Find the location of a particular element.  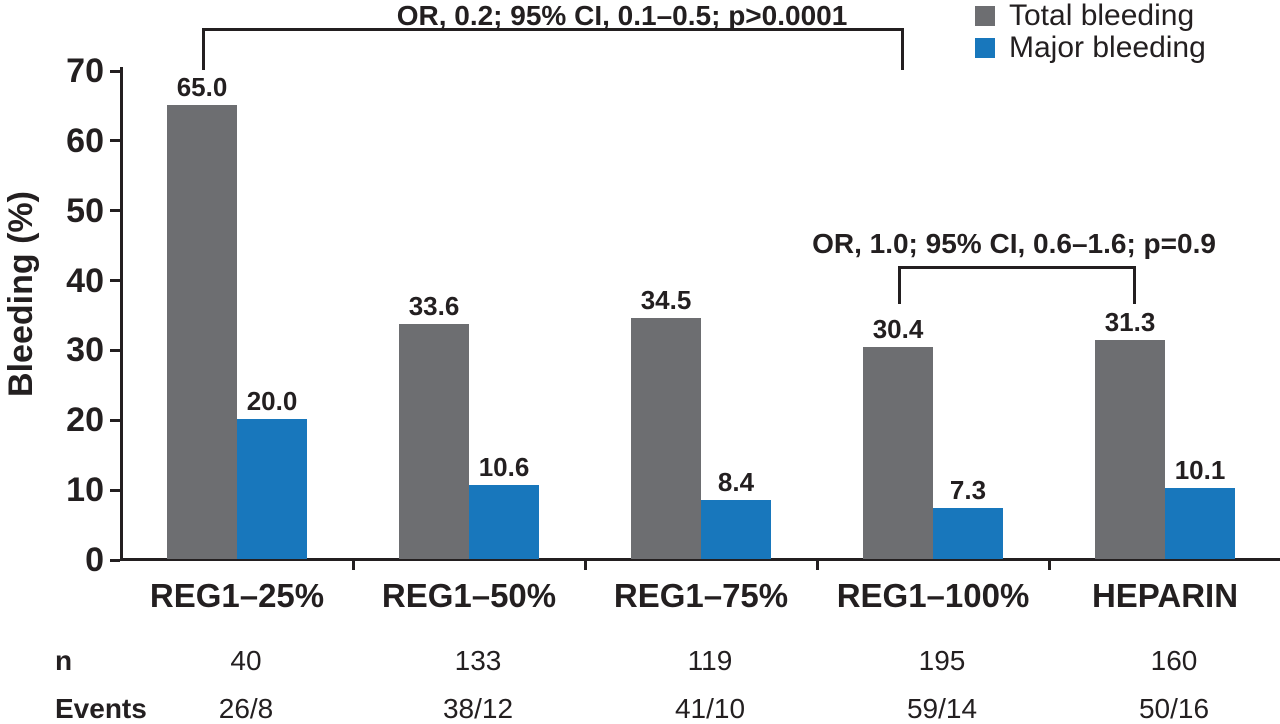

x-axis-line is located at coordinates (700, 559).